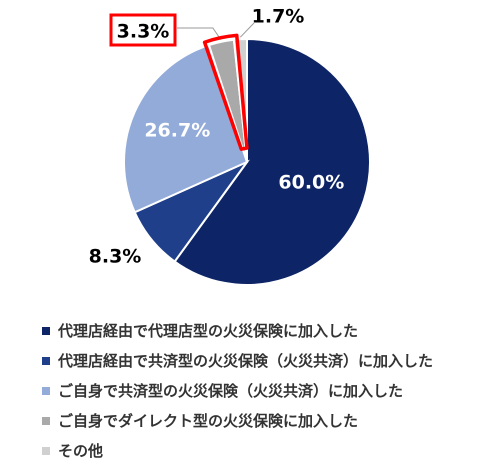 The height and width of the screenshot is (470, 500). I want to click on legend-item-1: 代理店経由で代理店型の火災保険に加入した, so click(236, 331).